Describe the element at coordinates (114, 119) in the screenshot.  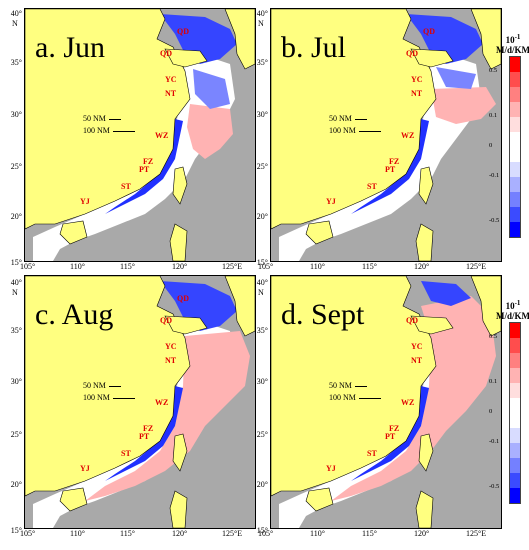
I see `scale-line-short` at that location.